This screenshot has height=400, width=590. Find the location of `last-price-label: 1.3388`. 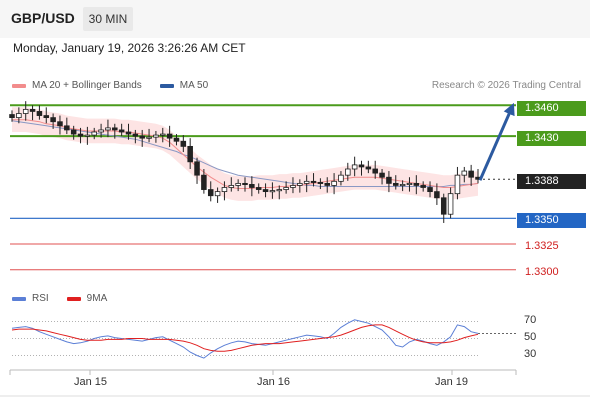

last-price-label: 1.3388 is located at coordinates (551, 181).